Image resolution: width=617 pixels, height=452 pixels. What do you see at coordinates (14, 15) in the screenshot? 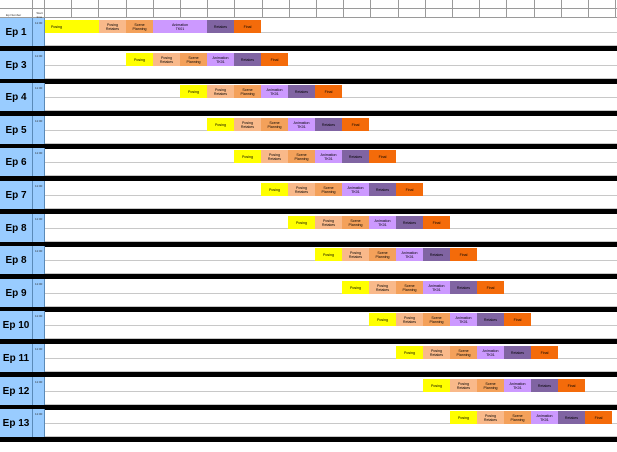
I see `episode-column-header: Ep Number` at bounding box center [14, 15].